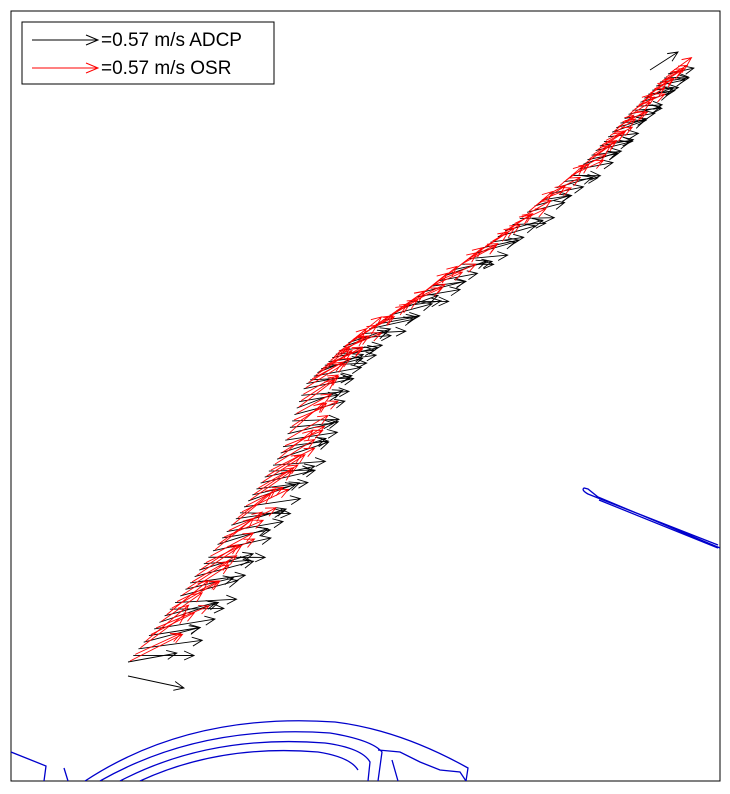  Describe the element at coordinates (40, 766) in the screenshot. I see `harbor-left-spit` at that location.